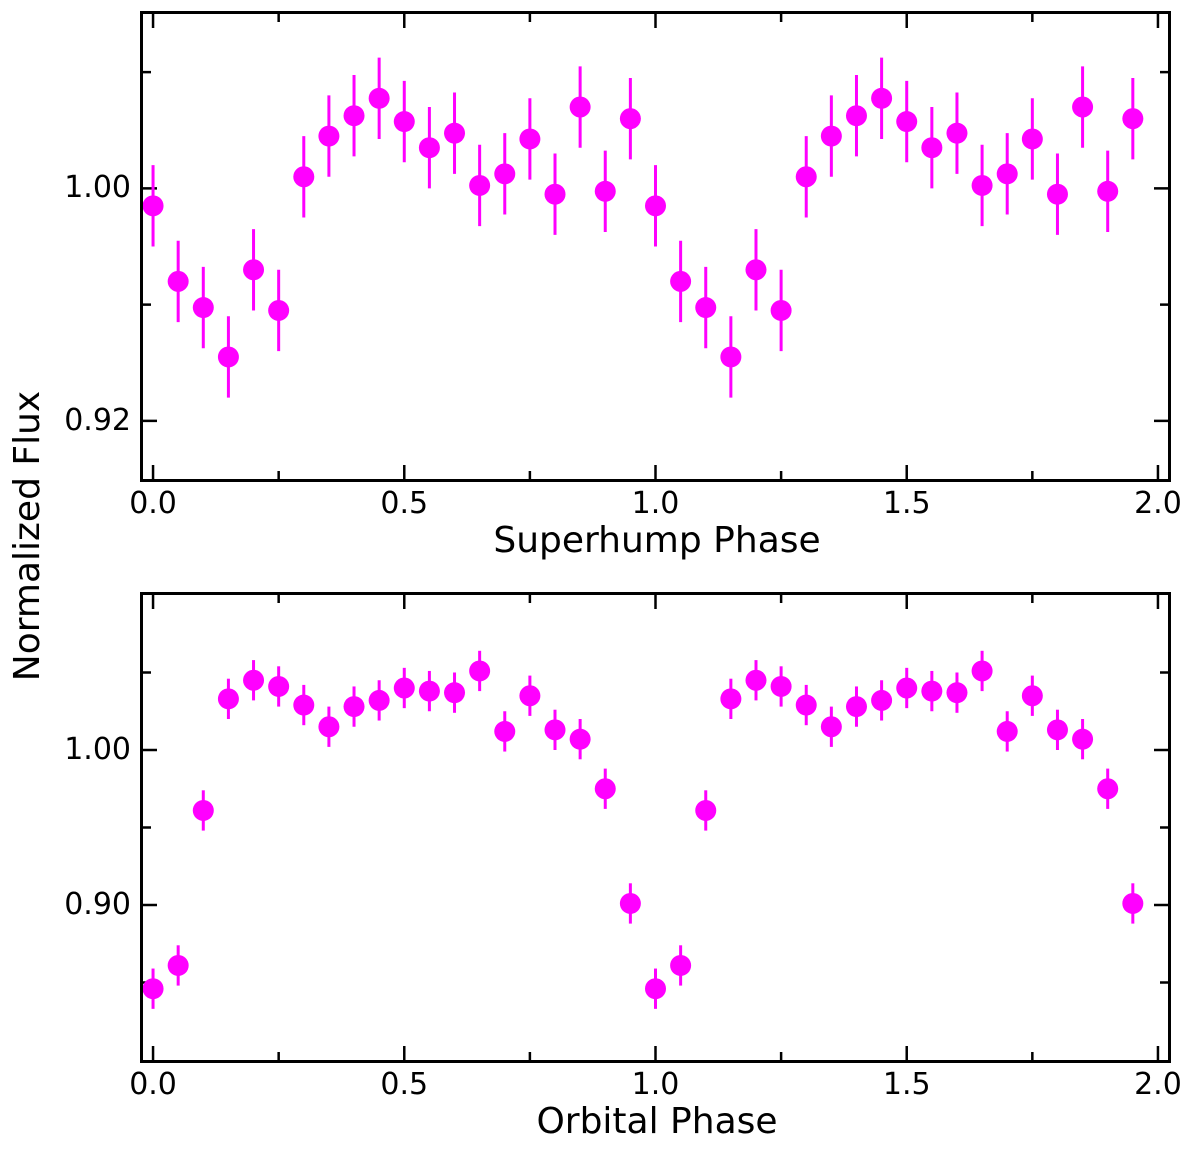  I want to click on y-tick-label: 0.92, so click(97, 420).